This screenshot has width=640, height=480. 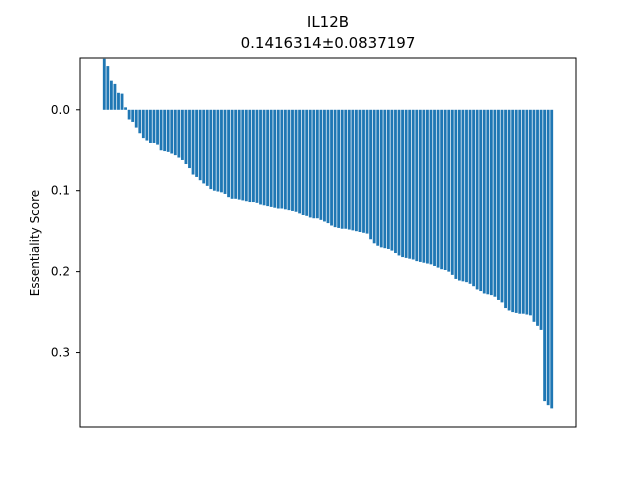 What do you see at coordinates (60, 272) in the screenshot?
I see `y-tick-label: 0.2` at bounding box center [60, 272].